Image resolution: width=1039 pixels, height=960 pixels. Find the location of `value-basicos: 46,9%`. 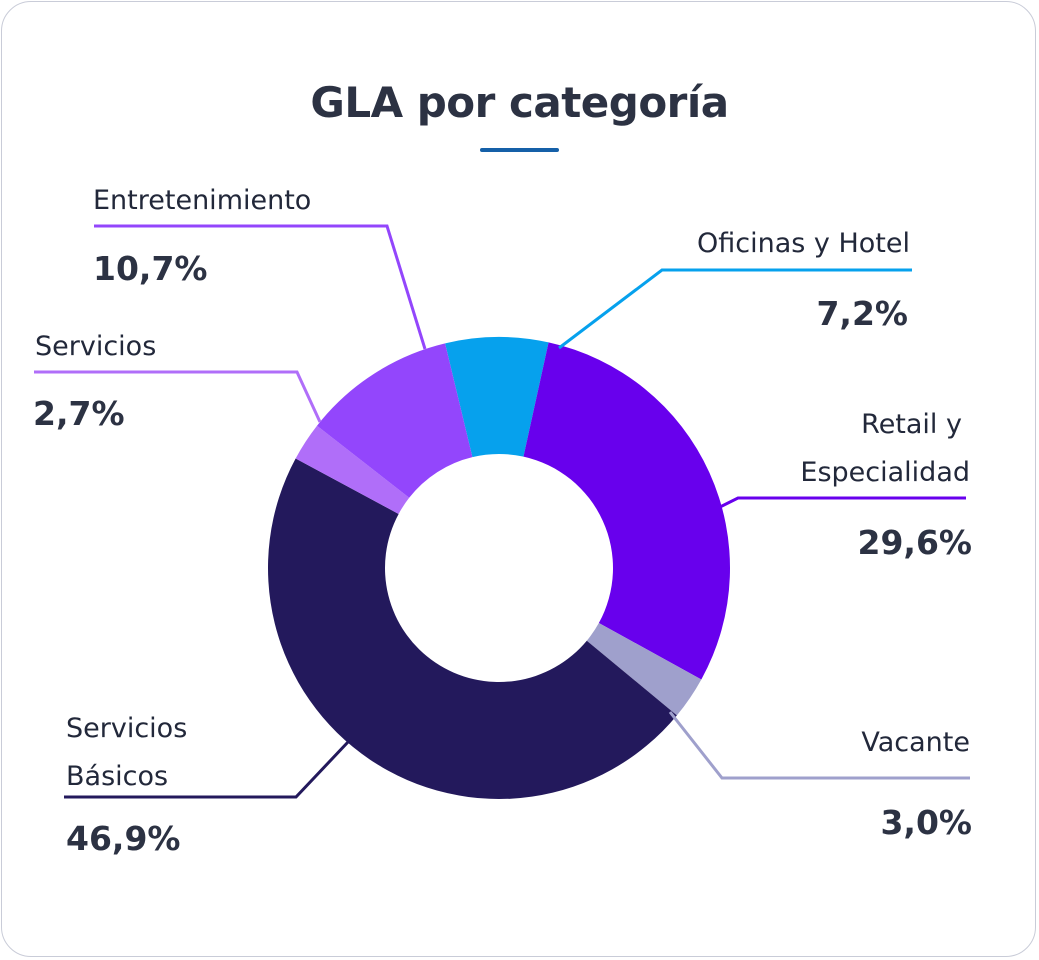

value-basicos: 46,9% is located at coordinates (123, 838).